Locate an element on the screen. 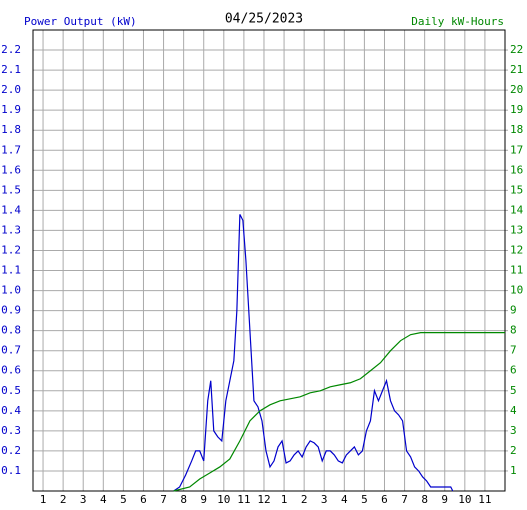 The height and width of the screenshot is (510, 527). y-tick-label: 1.7 is located at coordinates (11, 149).